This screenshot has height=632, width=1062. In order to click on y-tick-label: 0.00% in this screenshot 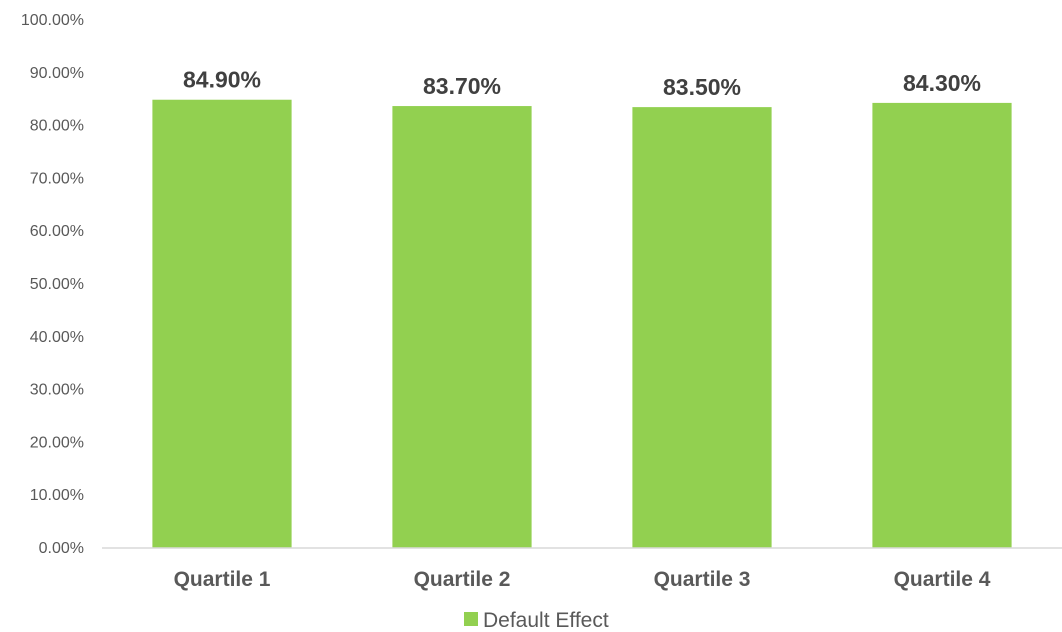, I will do `click(61, 548)`.